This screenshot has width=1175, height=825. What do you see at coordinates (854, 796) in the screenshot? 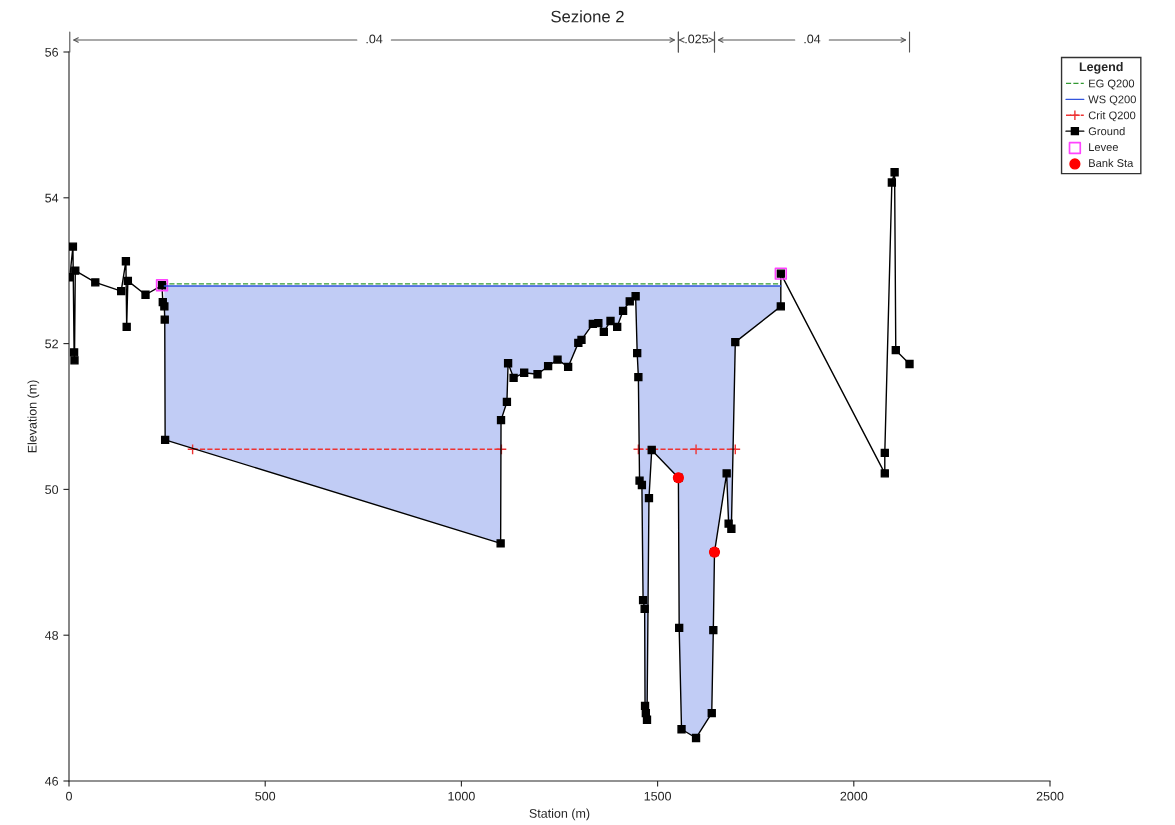
I see `x-tick-label: 2000` at bounding box center [854, 796].